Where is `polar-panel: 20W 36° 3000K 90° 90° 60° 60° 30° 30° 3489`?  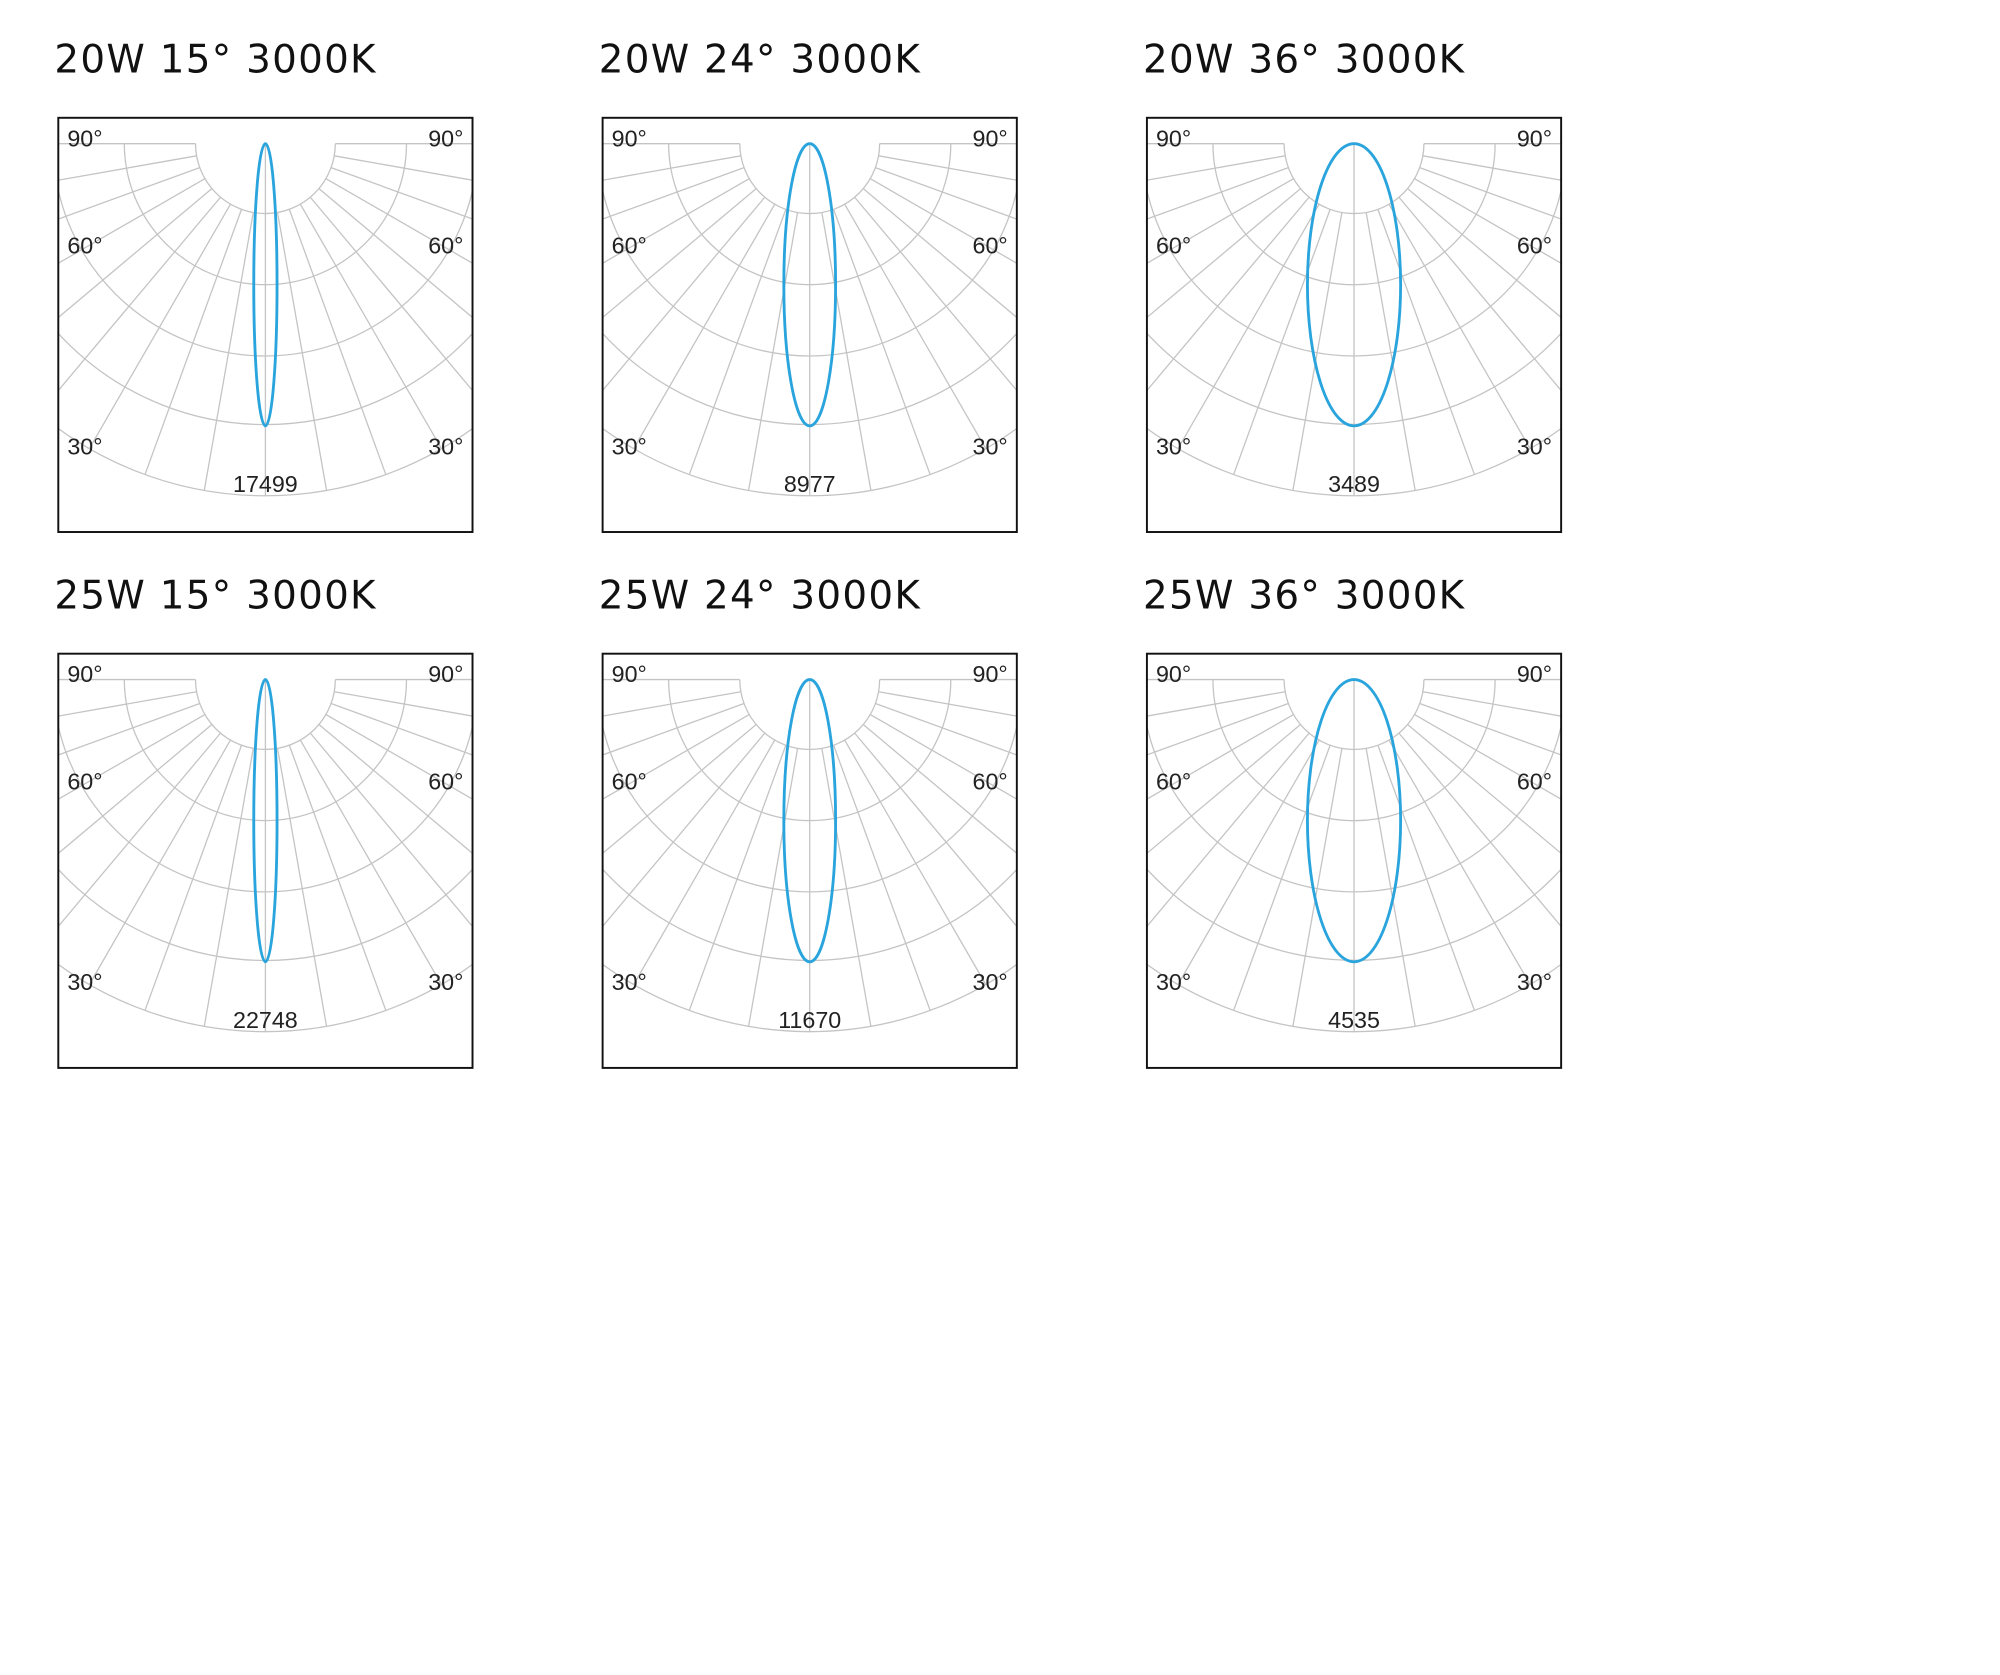 polar-panel: 20W 36° 3000K 90° 90° 60° 60° 30° 30° 3489 is located at coordinates (1353, 285).